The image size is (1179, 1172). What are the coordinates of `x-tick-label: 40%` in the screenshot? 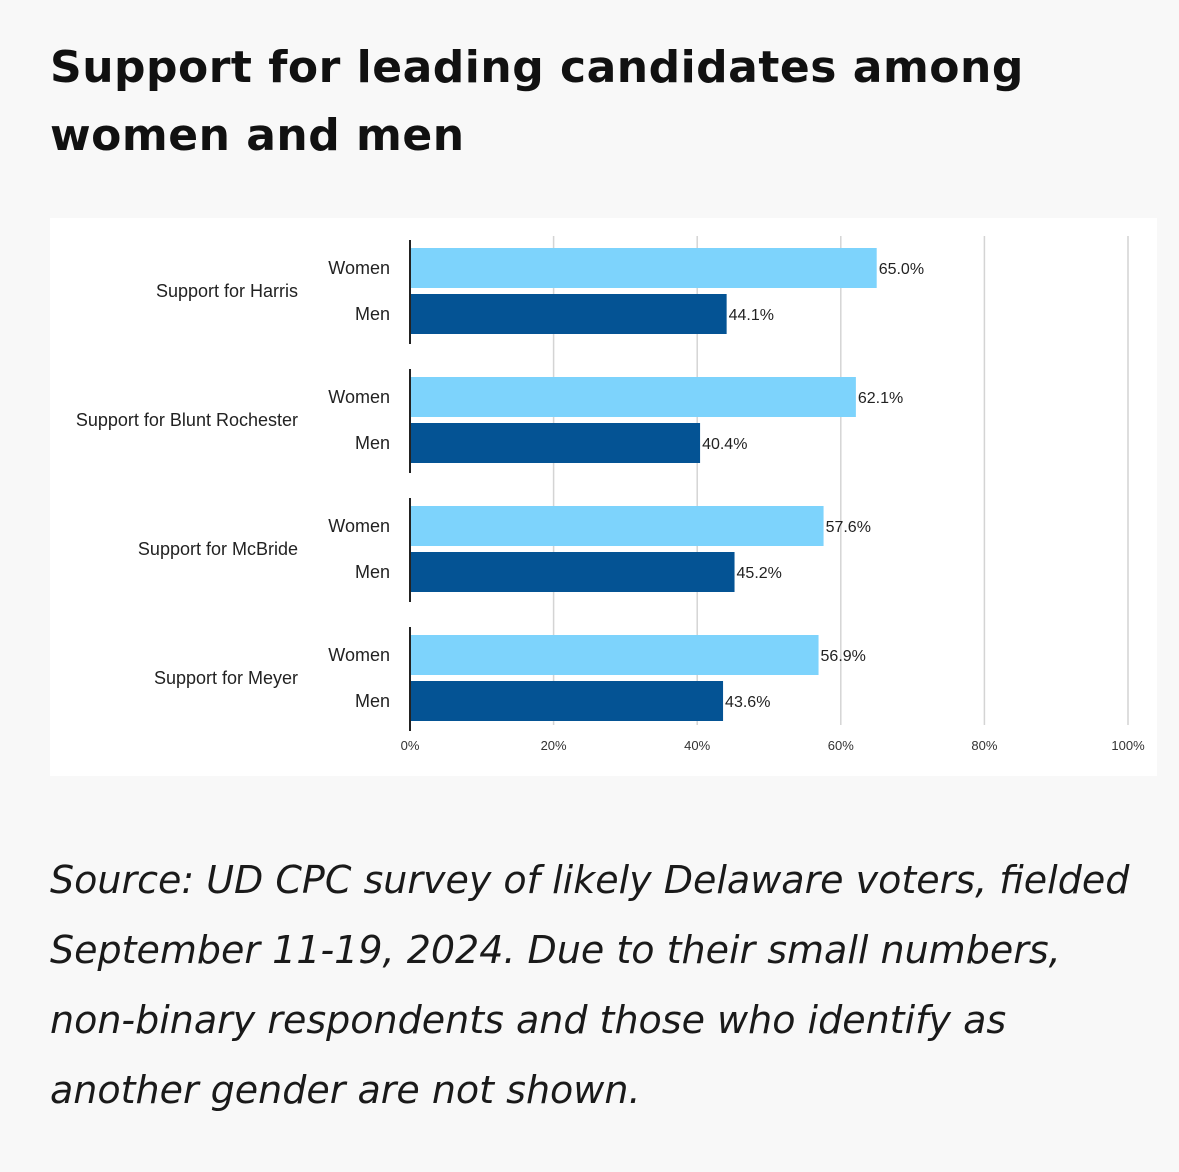 It's located at (697, 745).